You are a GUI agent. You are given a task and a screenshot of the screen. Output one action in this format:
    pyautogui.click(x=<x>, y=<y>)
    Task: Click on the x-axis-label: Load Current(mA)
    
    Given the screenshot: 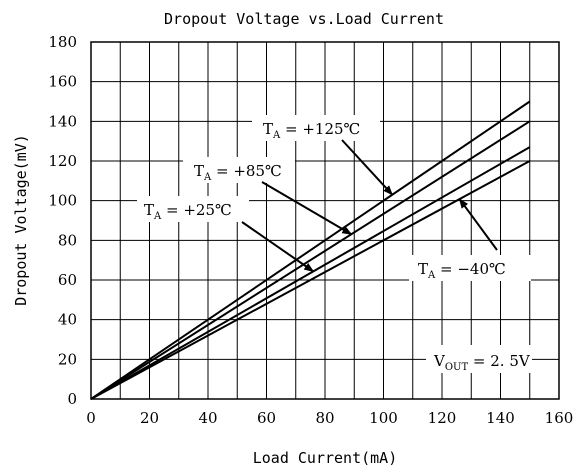 What is the action you would take?
    pyautogui.click(x=325, y=458)
    